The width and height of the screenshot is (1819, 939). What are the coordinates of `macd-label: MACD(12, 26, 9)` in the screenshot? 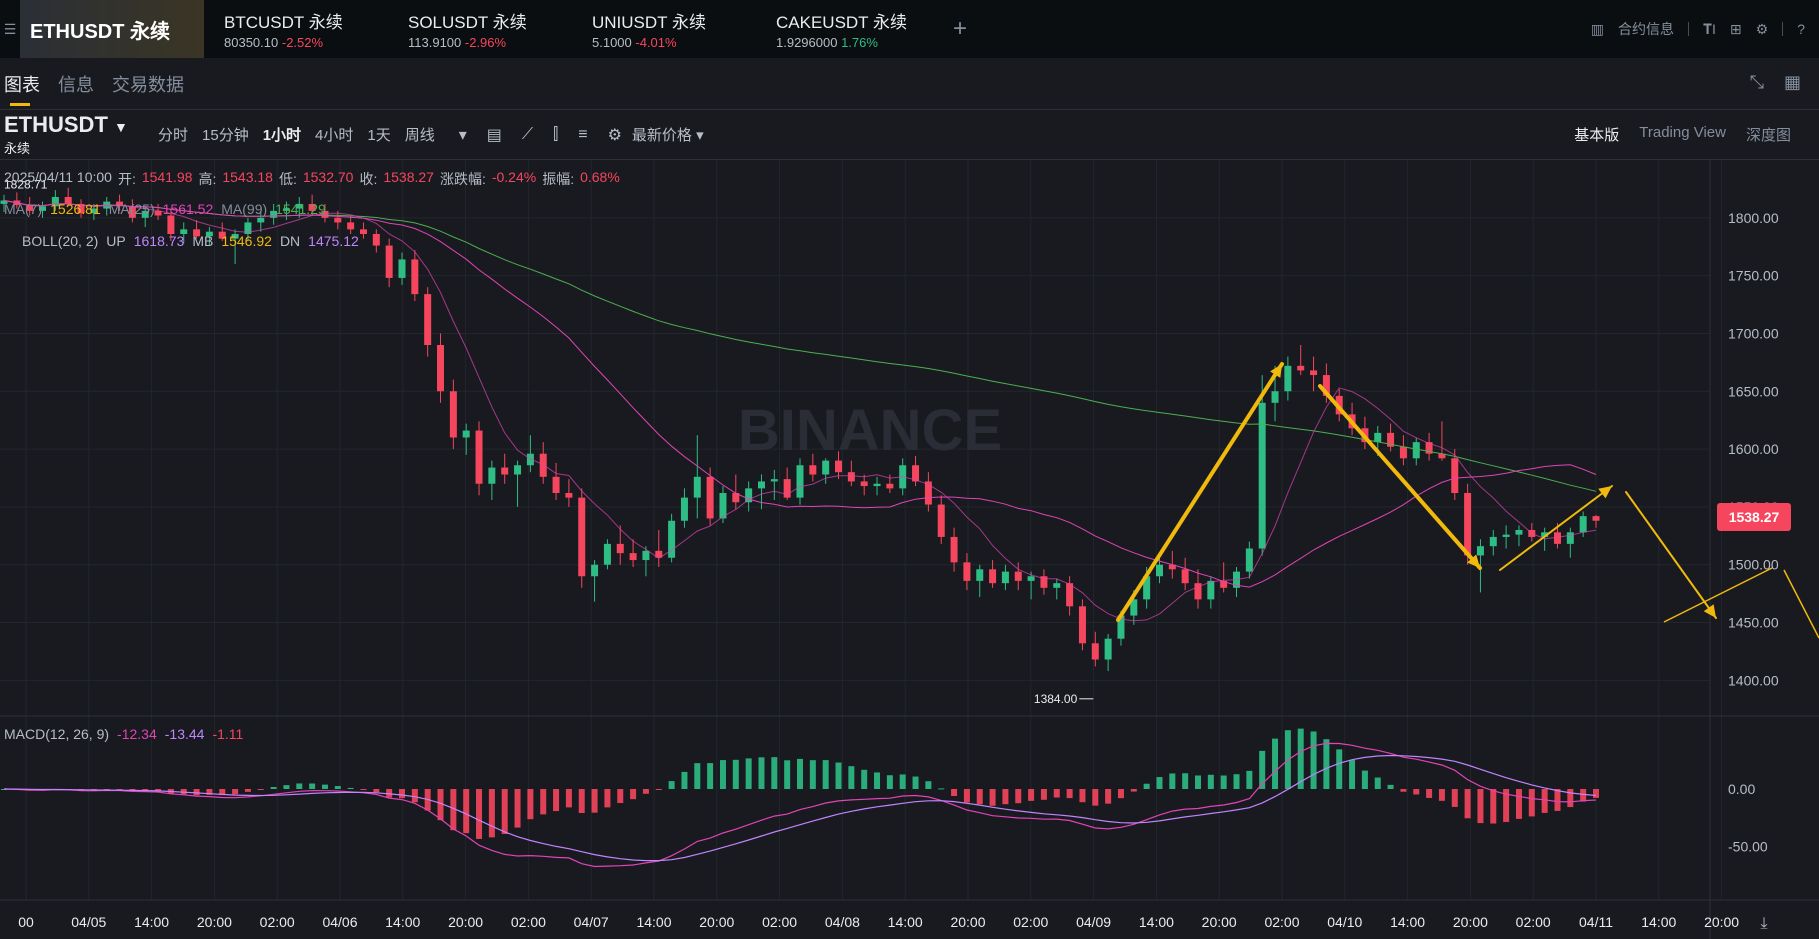 It's located at (57, 734).